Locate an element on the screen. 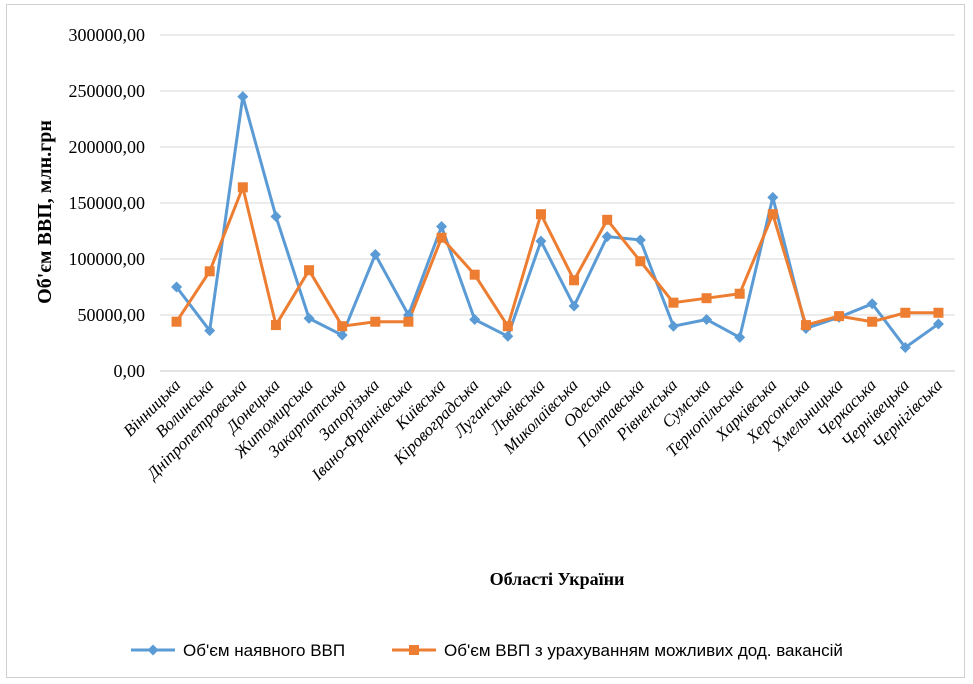 This screenshot has width=973, height=684. y-tick-label: 100000,00 is located at coordinates (107, 259).